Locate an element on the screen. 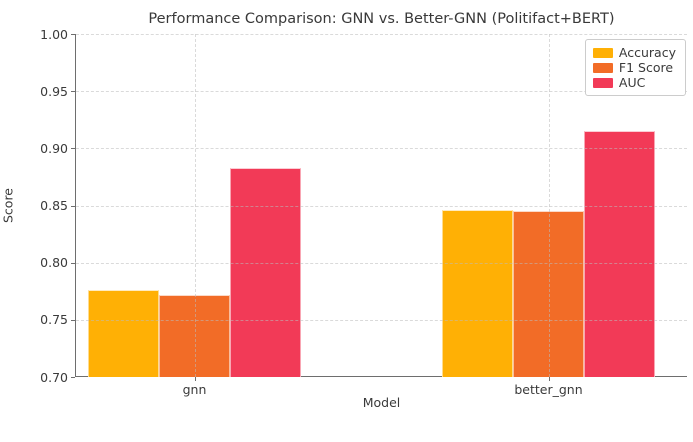  y-tick-label-0.80: 0.80 is located at coordinates (54, 263).